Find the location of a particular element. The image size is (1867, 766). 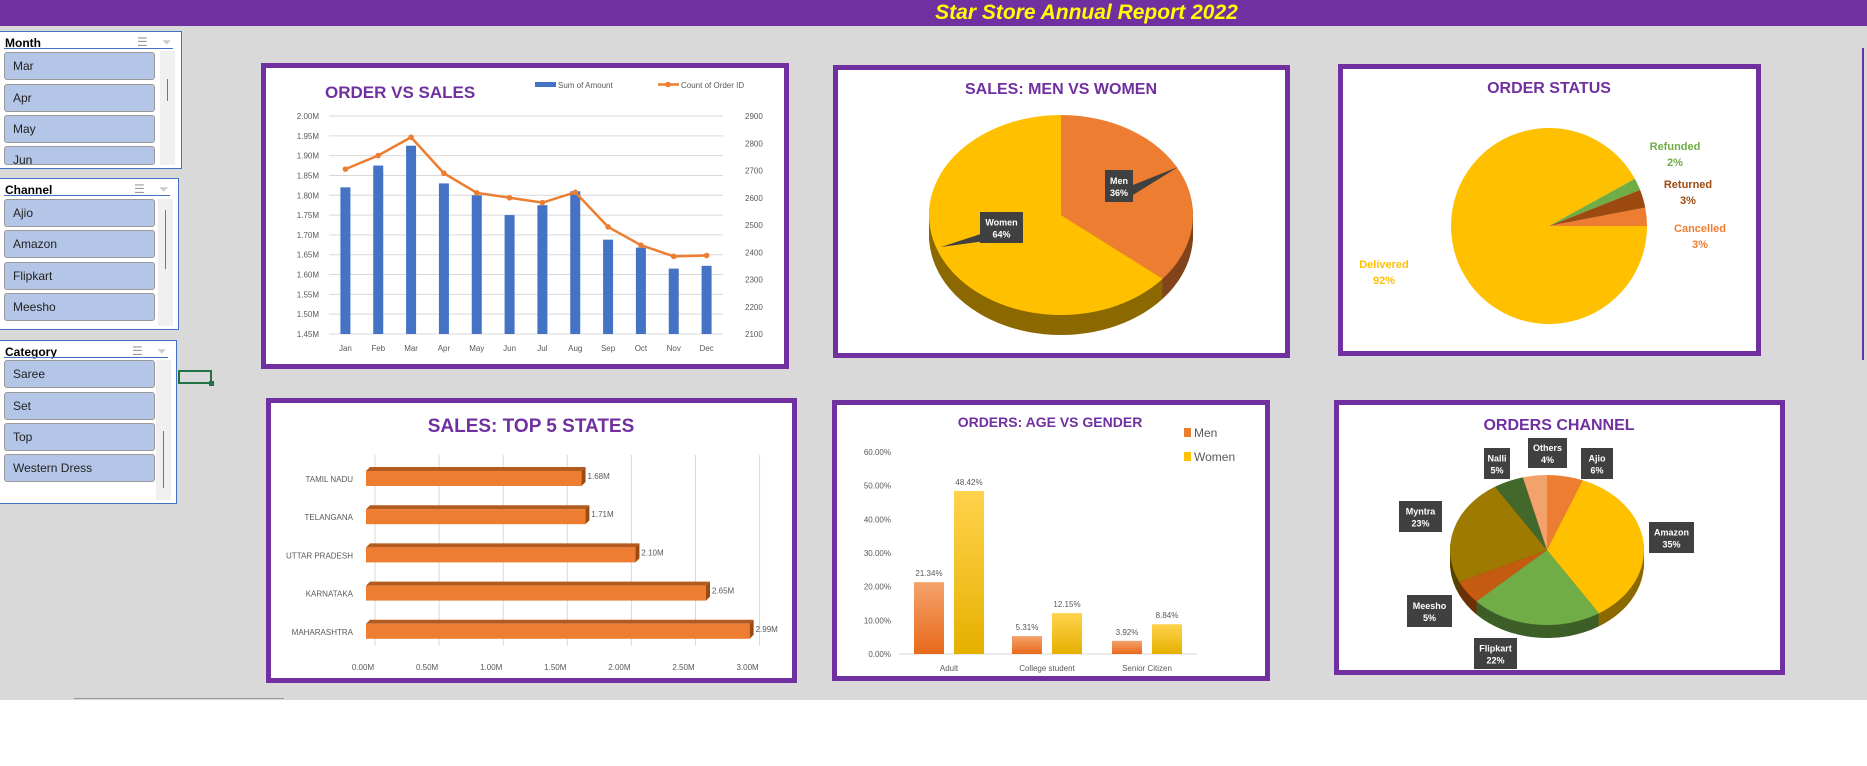

slicer-item: Flipkart is located at coordinates (79, 276).